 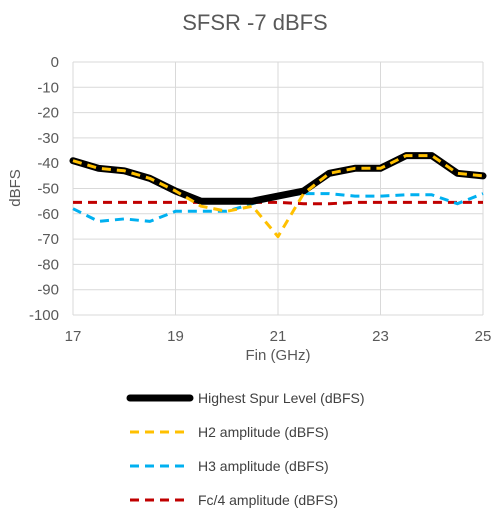 What do you see at coordinates (483, 336) in the screenshot?
I see `x-tick-label: 25` at bounding box center [483, 336].